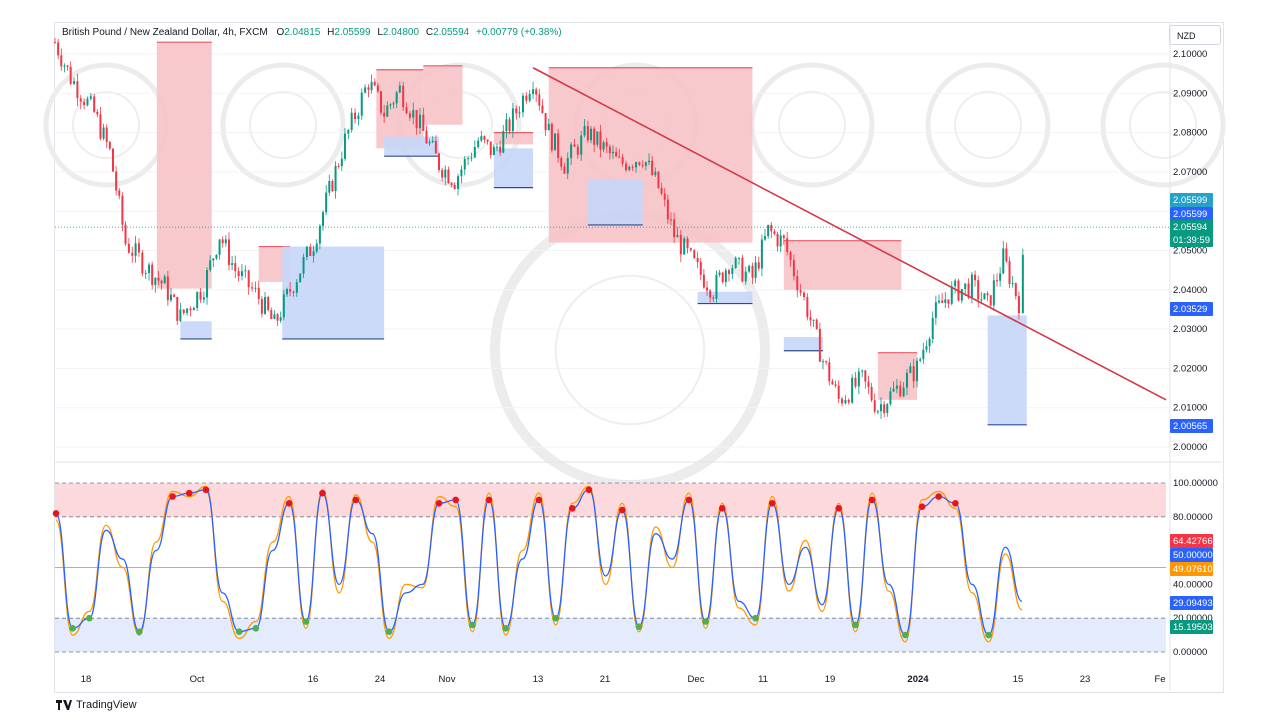 This screenshot has height=720, width=1280. What do you see at coordinates (1191, 227) in the screenshot?
I see `price-badge: 2.05594` at bounding box center [1191, 227].